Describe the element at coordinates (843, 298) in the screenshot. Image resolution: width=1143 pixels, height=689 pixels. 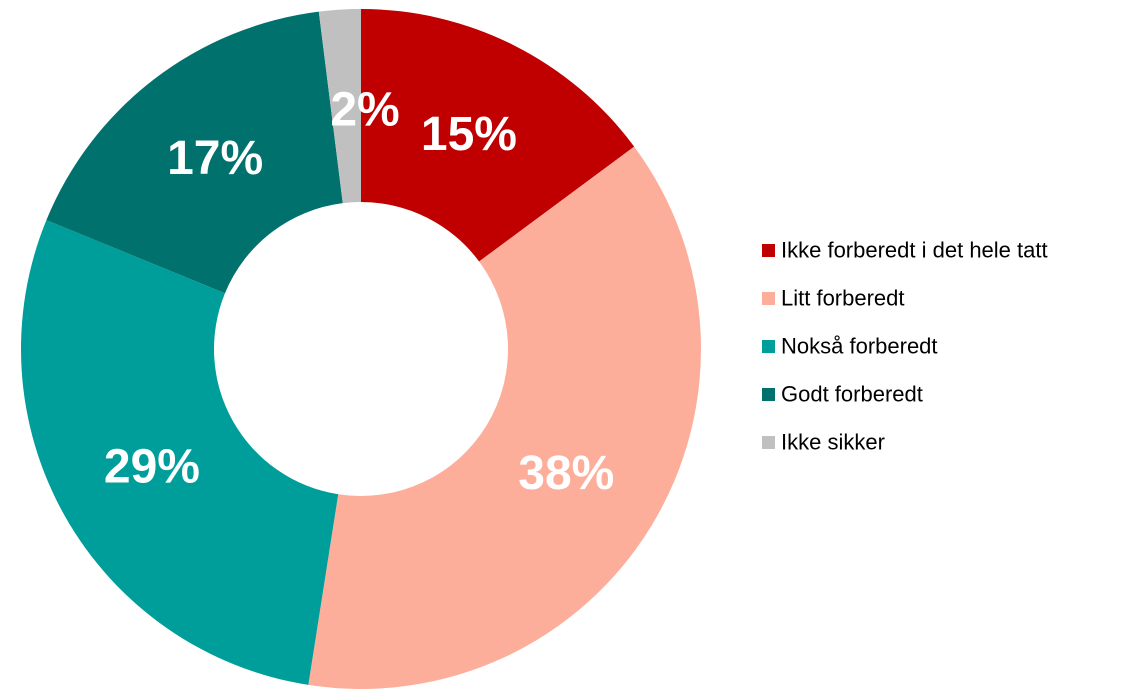
I see `legend-label: Litt forberedt` at that location.